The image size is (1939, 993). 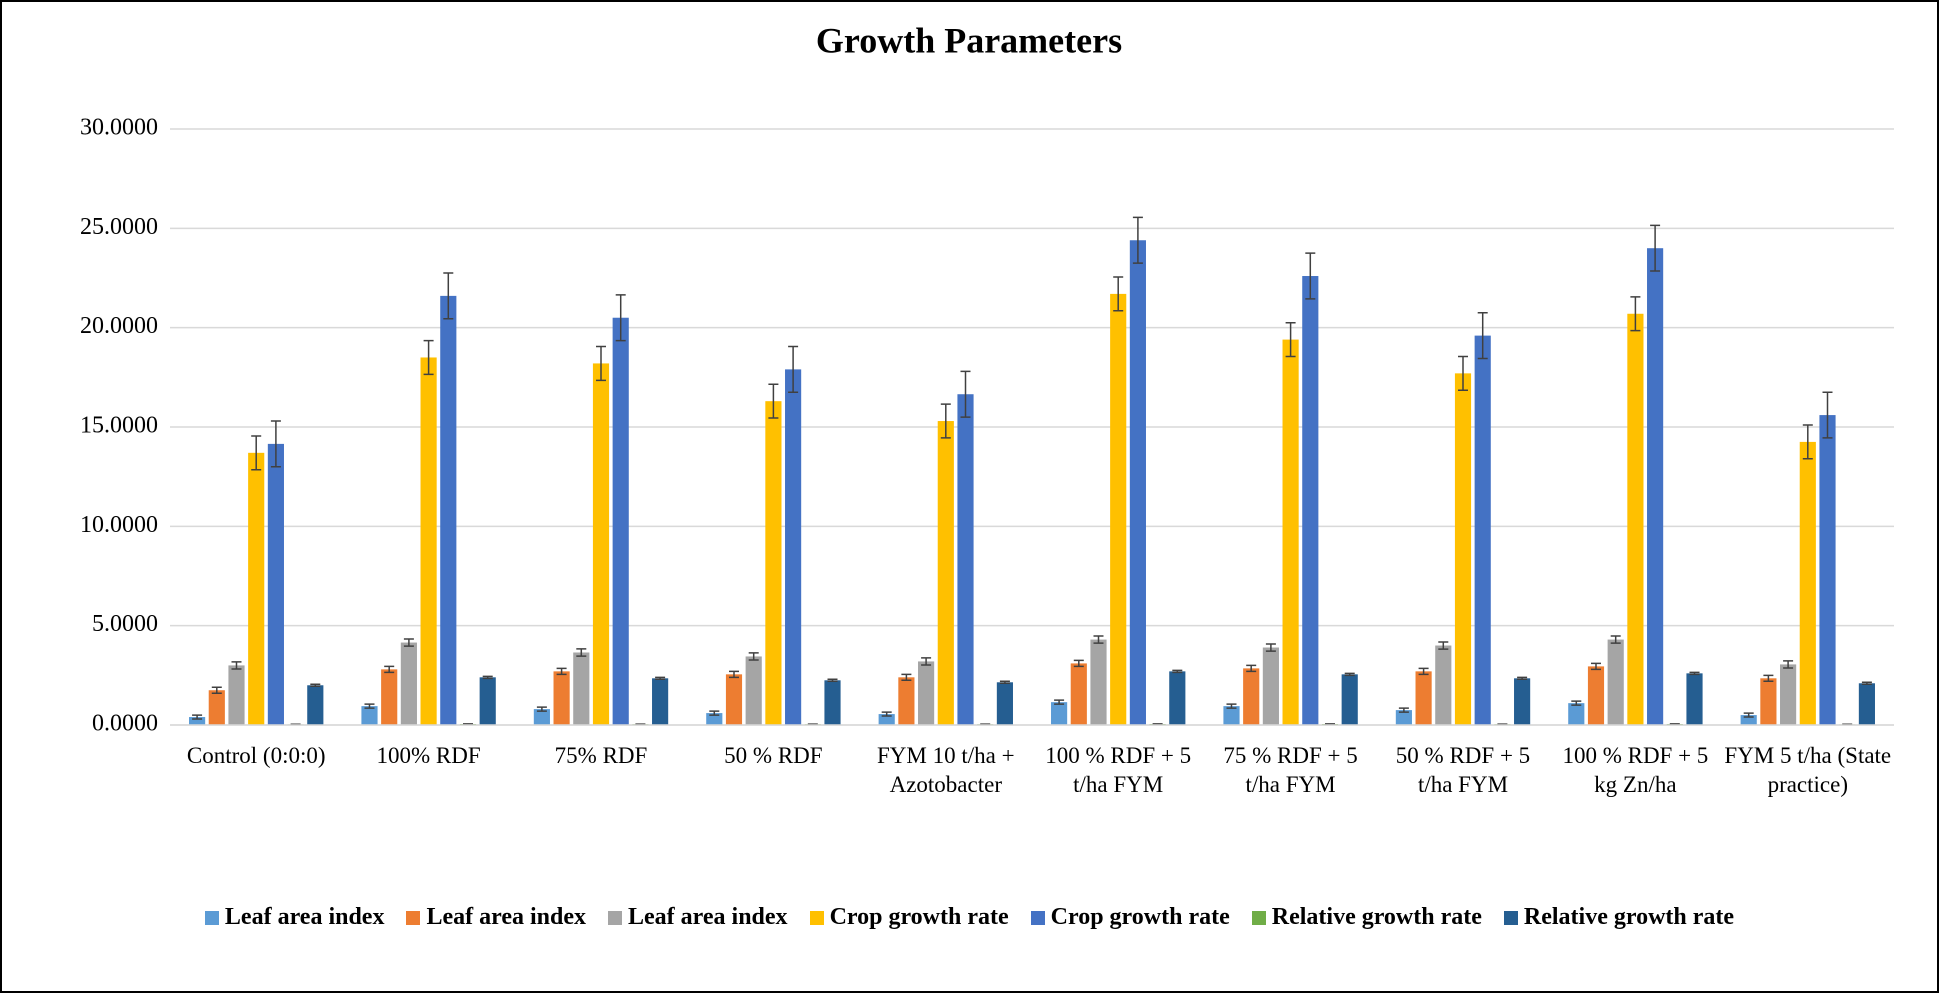 What do you see at coordinates (256, 755) in the screenshot?
I see `x-tick-label: Control (0:0:0)` at bounding box center [256, 755].